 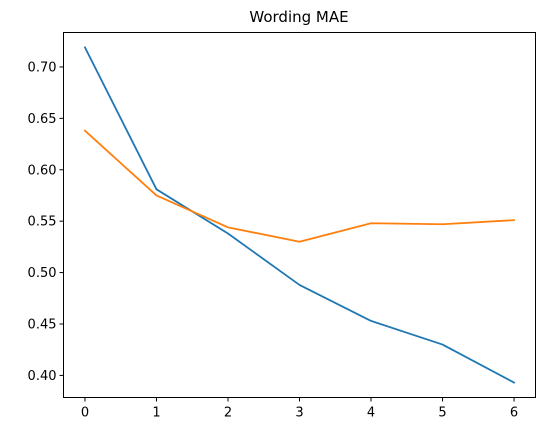 What do you see at coordinates (42, 222) in the screenshot?
I see `y-tick-label: 0.55` at bounding box center [42, 222].